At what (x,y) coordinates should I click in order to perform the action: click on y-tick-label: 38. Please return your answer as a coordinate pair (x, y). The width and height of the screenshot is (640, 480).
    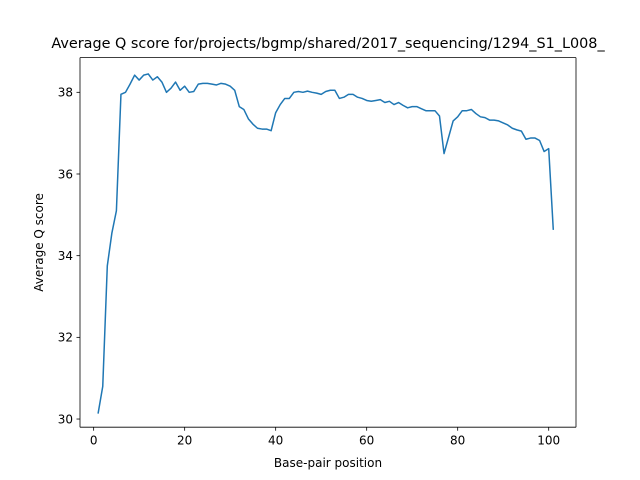
    Looking at the image, I should click on (65, 93).